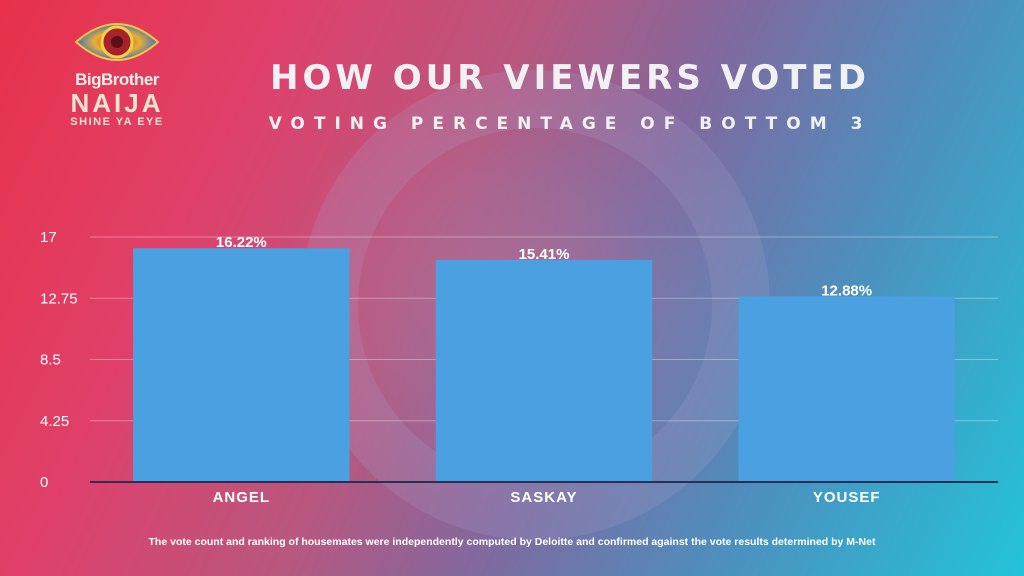  I want to click on logo-wordmark: BigBrother NAIJA SHINE YA EYE, so click(117, 99).